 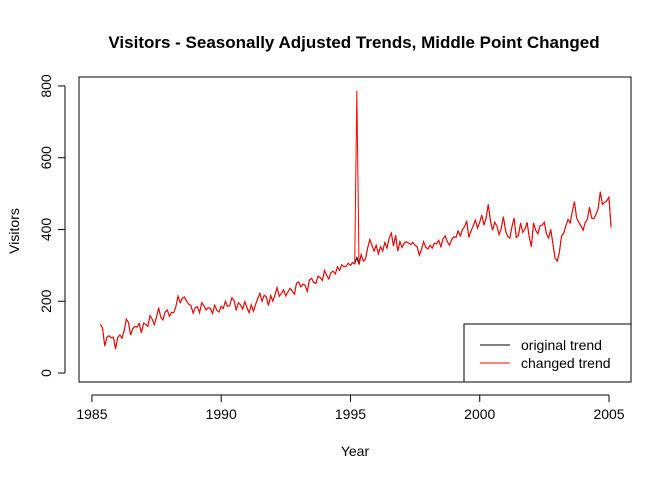 What do you see at coordinates (46, 230) in the screenshot?
I see `y-tick-label: 400` at bounding box center [46, 230].